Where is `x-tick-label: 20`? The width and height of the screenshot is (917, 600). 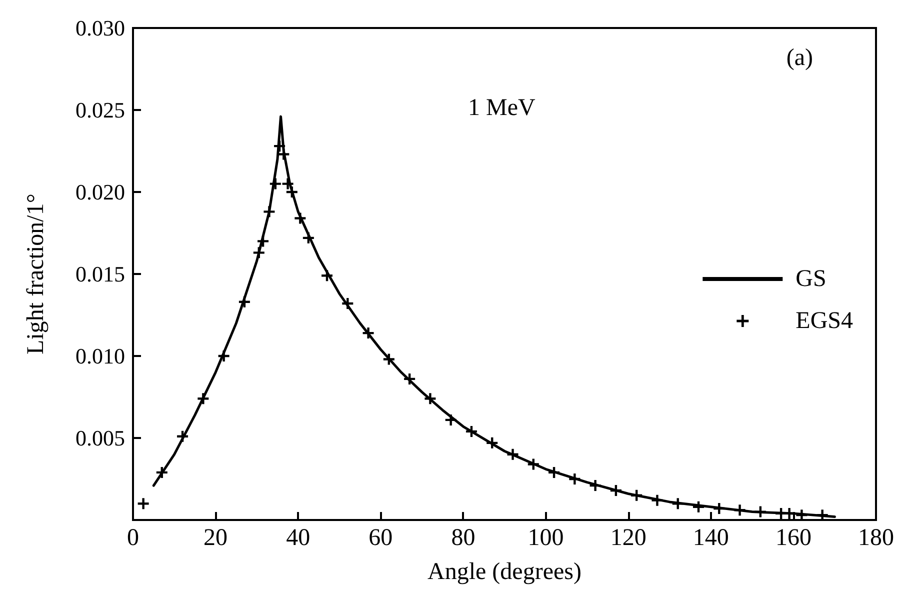
x-tick-label: 20 is located at coordinates (216, 538).